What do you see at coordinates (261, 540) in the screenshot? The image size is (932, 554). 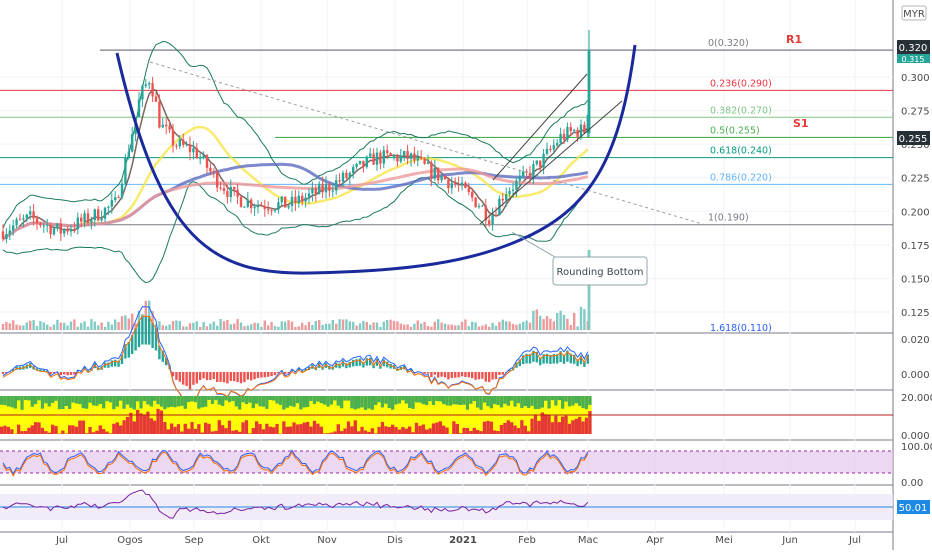 I see `time-axis-label: Okt` at bounding box center [261, 540].